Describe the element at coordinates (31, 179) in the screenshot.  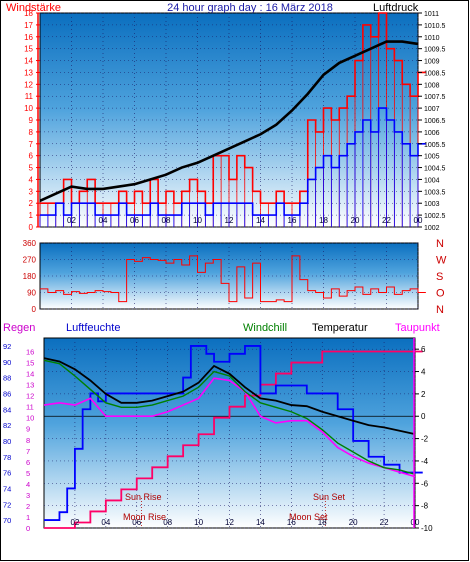
I see `wind-left-tick-label: 4` at that location.